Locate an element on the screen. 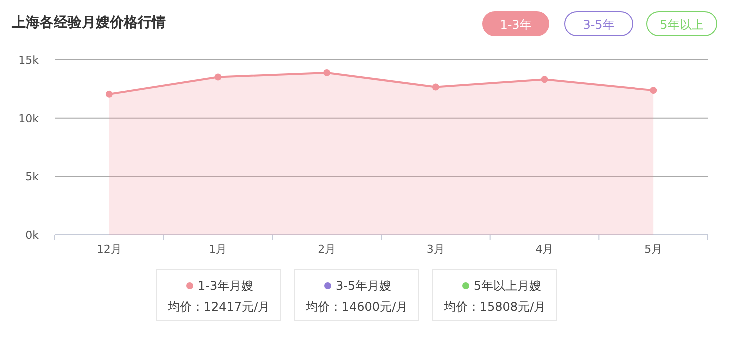 The height and width of the screenshot is (338, 750). legend-label: 3-5年月嫂 is located at coordinates (364, 286).